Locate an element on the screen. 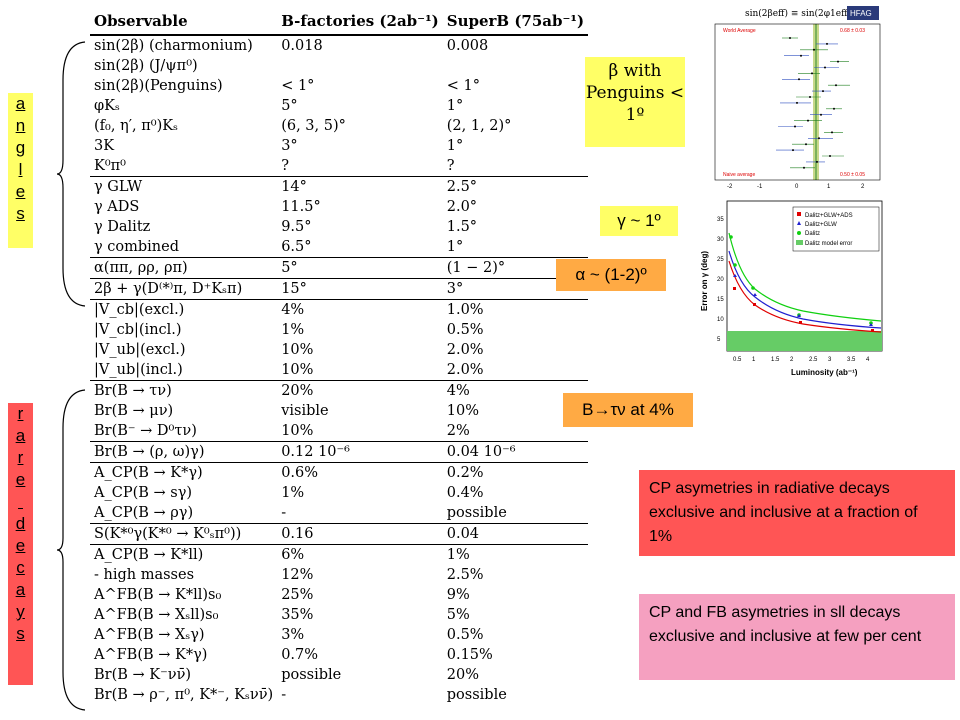 The height and width of the screenshot is (720, 960). legend-glw-text: Dalitz+GLW is located at coordinates (821, 225).